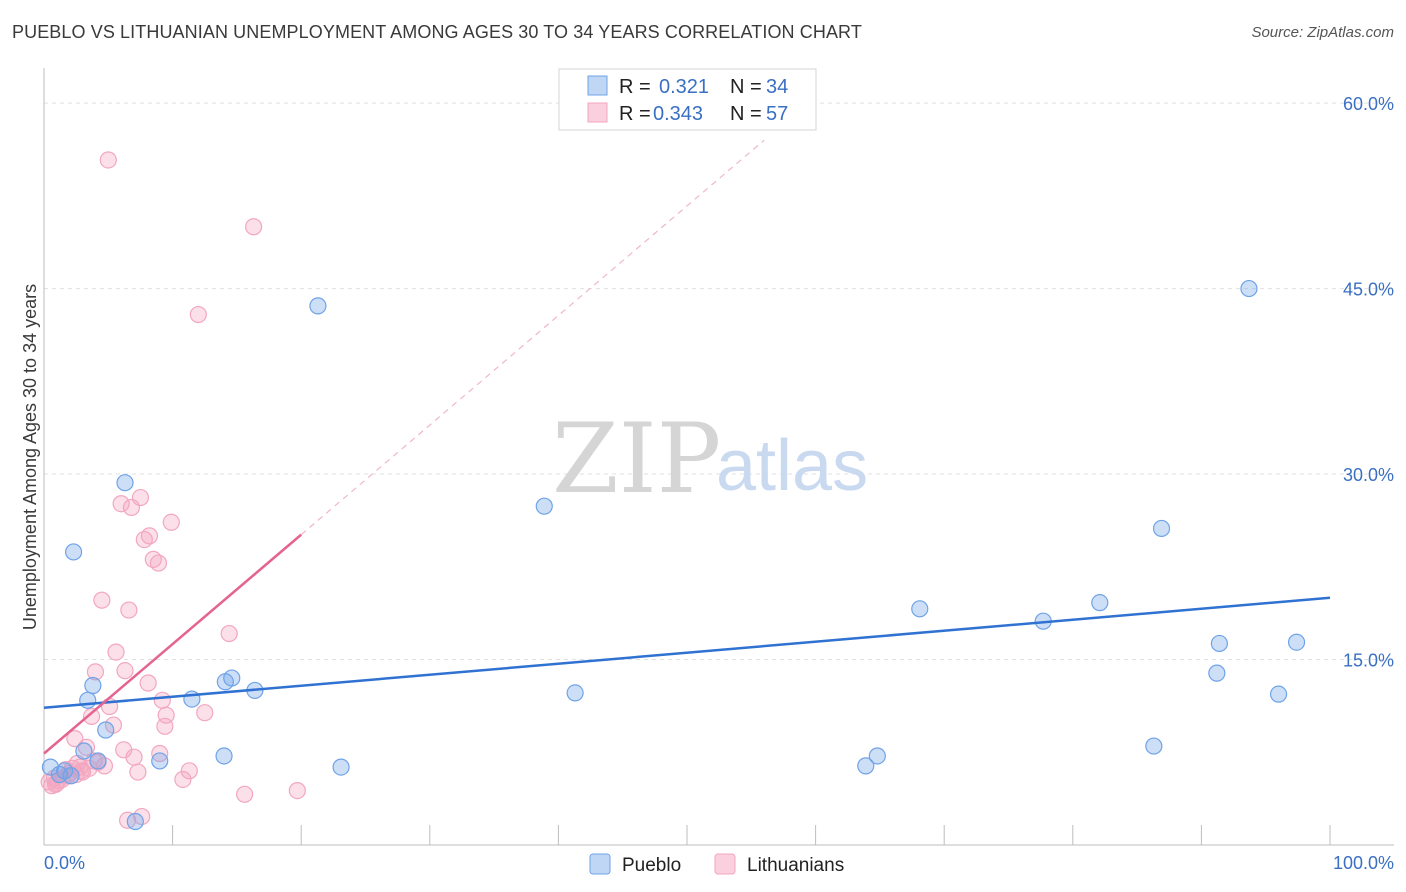  Describe the element at coordinates (600, 864) in the screenshot. I see `pueblo-series-swatch` at that location.